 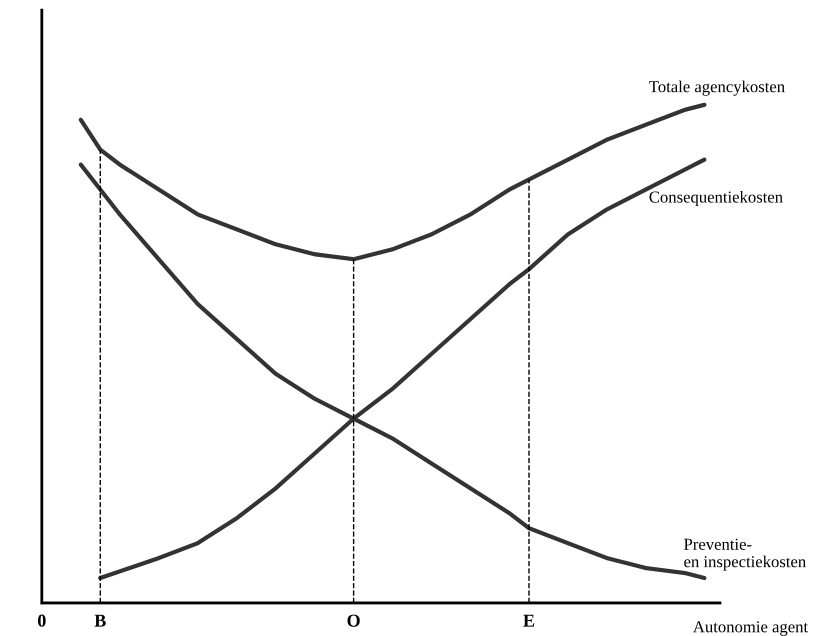 I want to click on x-tick-label: O, so click(x=353, y=620).